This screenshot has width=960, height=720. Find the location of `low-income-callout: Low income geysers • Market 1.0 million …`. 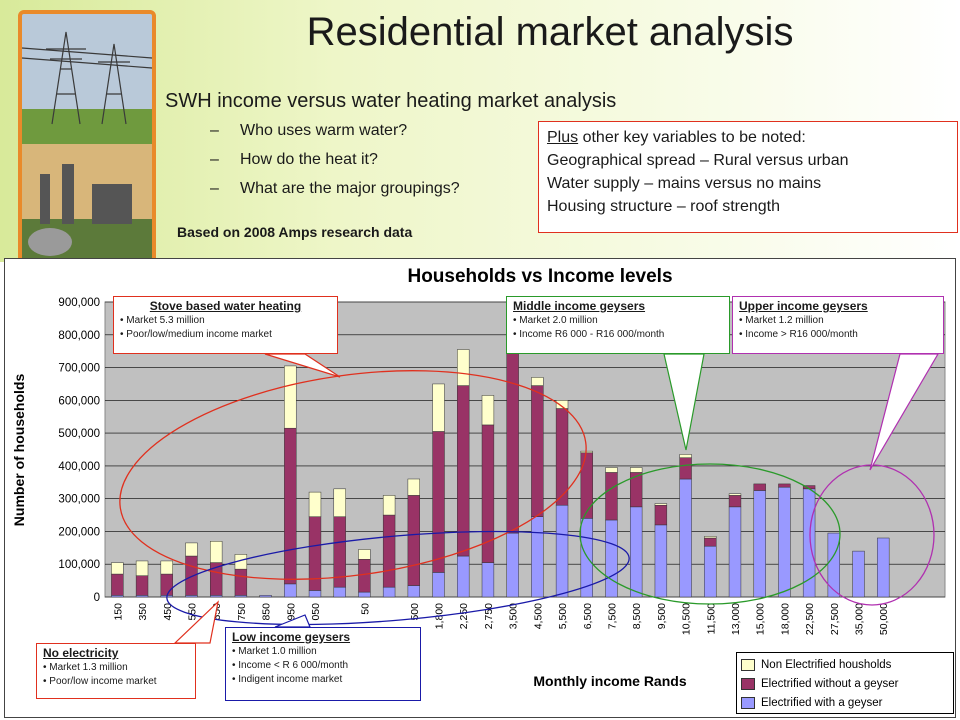

low-income-callout: Low income geysers • Market 1.0 million … is located at coordinates (323, 664).